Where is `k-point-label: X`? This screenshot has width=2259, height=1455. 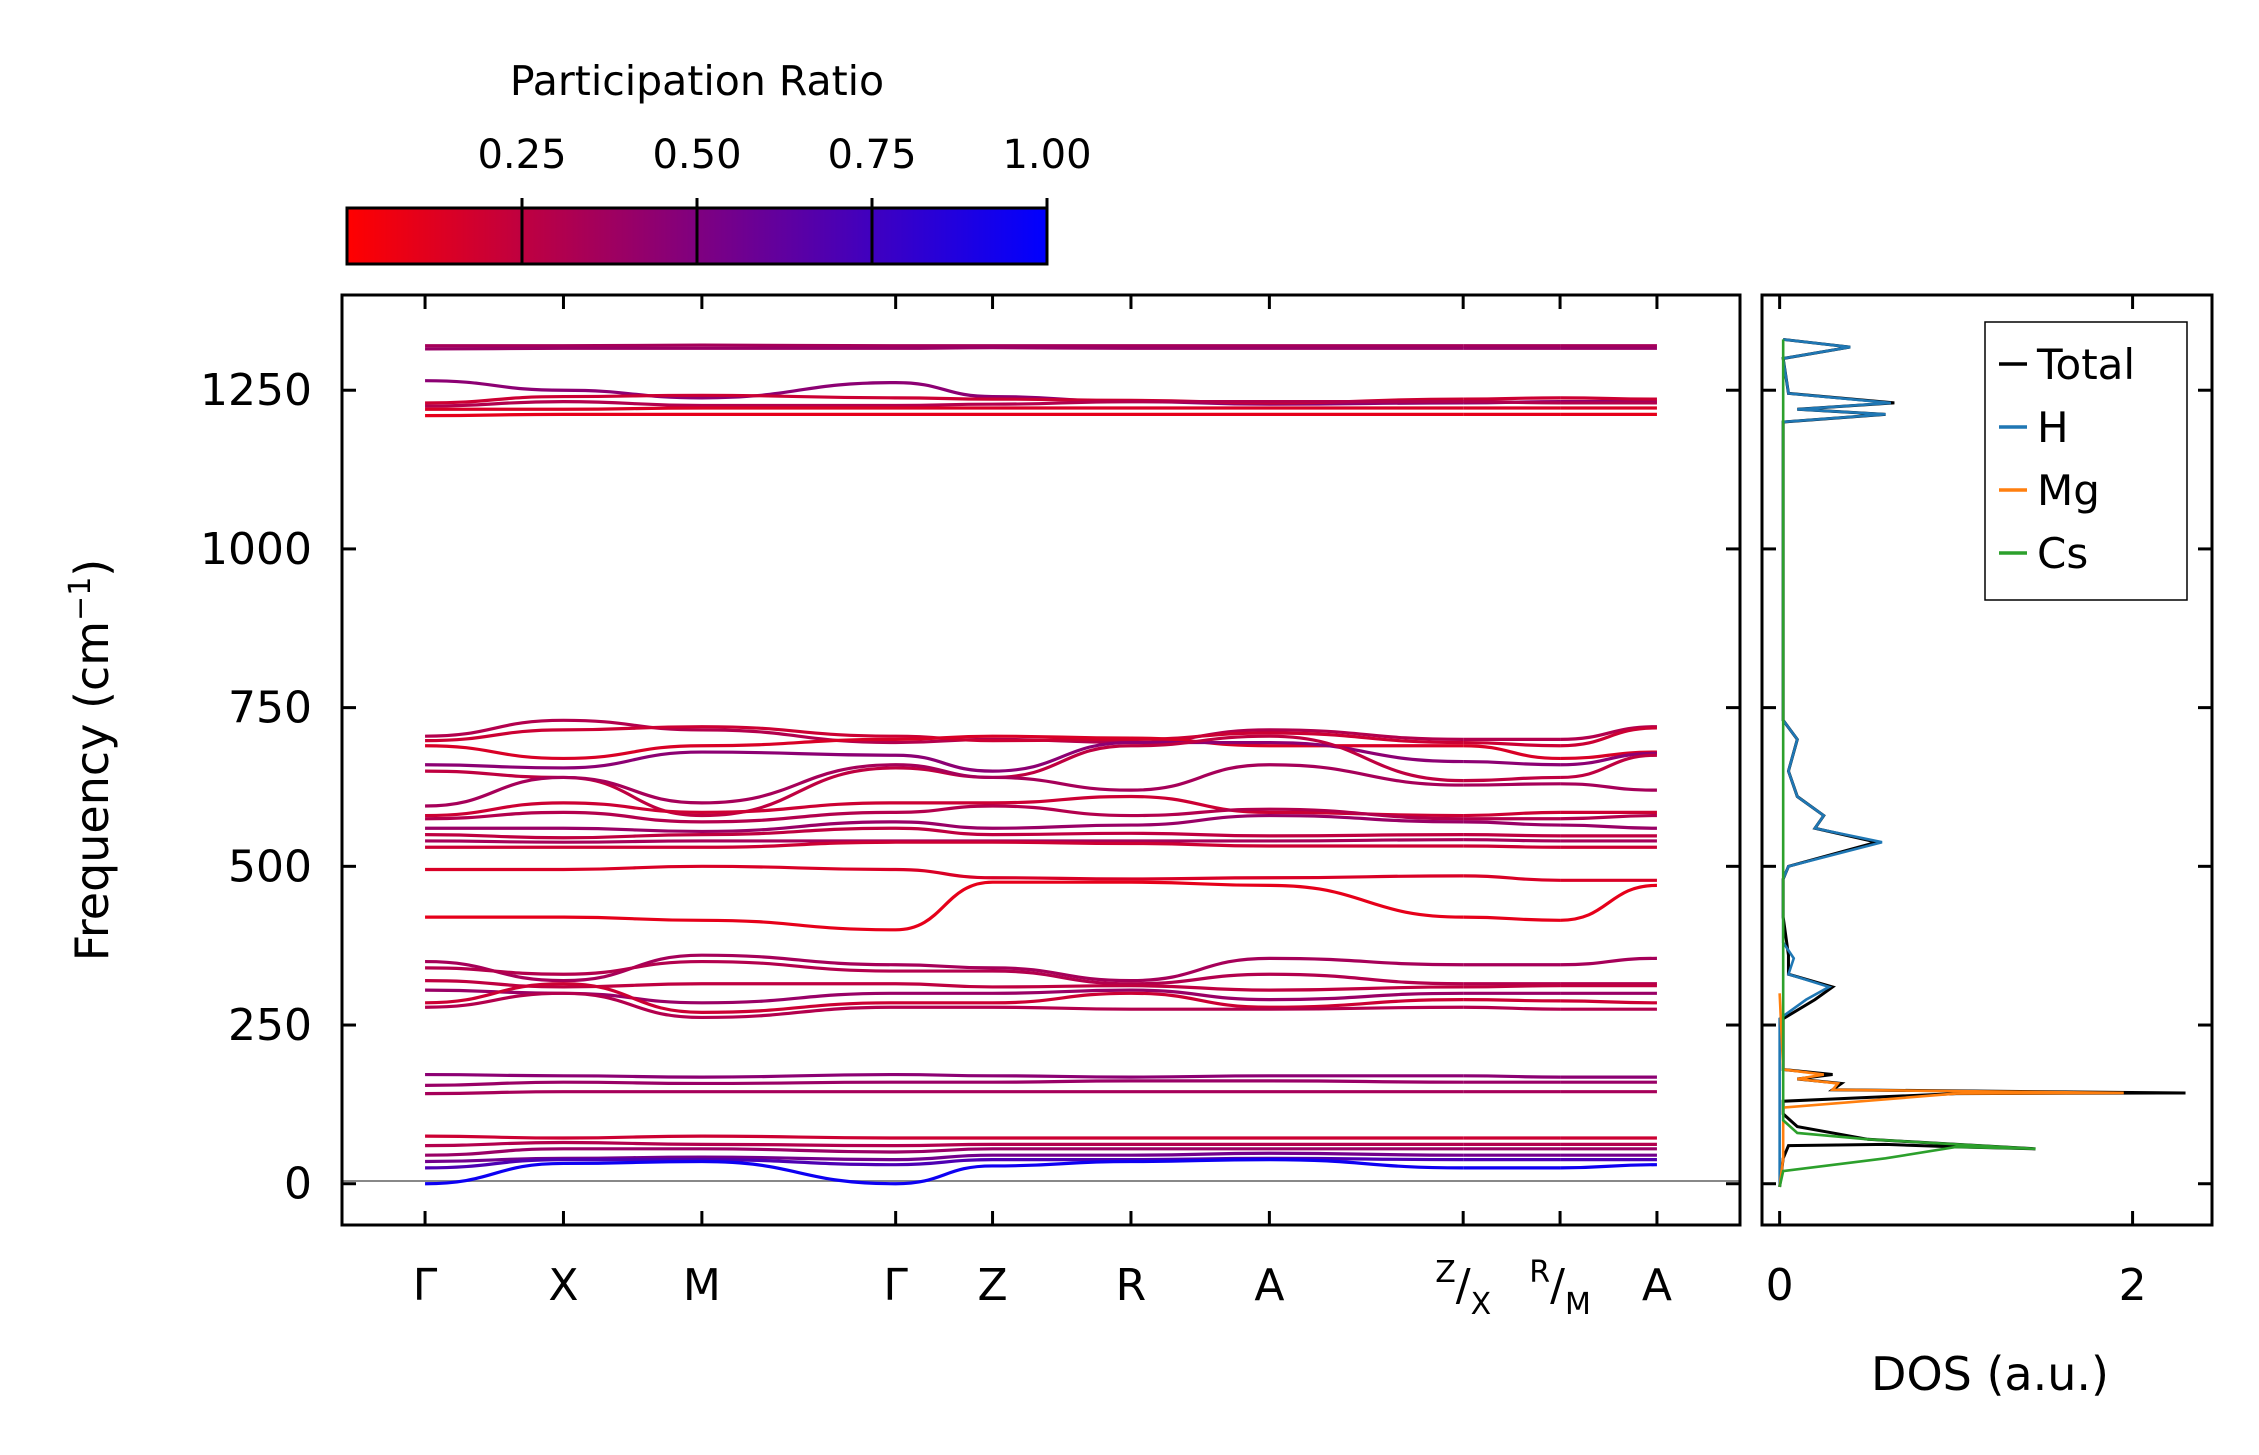
k-point-label: X is located at coordinates (563, 1285).